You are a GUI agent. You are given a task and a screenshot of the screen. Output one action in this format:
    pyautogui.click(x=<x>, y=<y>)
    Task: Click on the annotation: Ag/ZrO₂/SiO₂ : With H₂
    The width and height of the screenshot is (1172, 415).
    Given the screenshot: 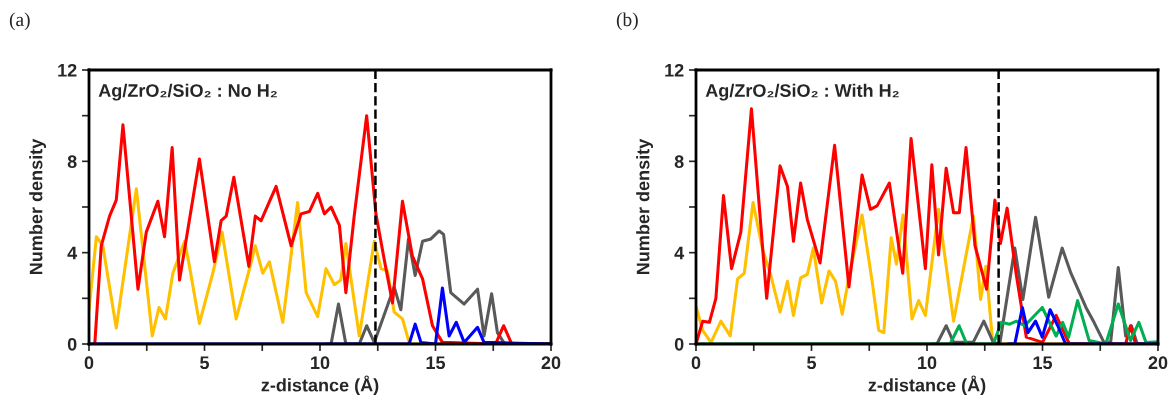 What is the action you would take?
    pyautogui.click(x=802, y=92)
    